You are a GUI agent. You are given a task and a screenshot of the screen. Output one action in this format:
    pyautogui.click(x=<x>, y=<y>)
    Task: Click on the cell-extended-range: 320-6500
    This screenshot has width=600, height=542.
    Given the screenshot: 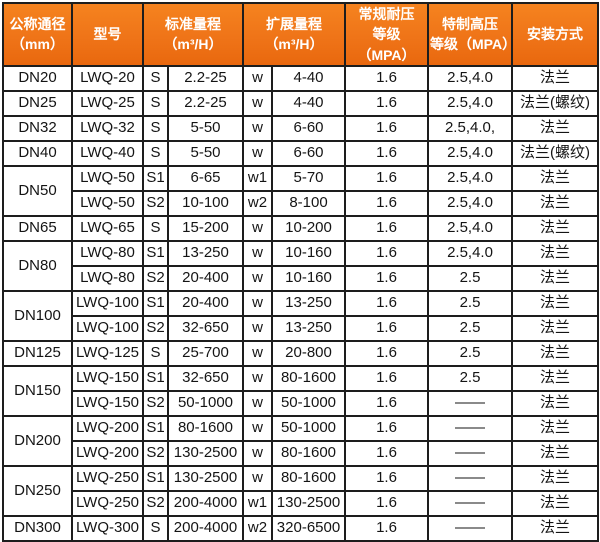 What is the action you would take?
    pyautogui.click(x=308, y=528)
    